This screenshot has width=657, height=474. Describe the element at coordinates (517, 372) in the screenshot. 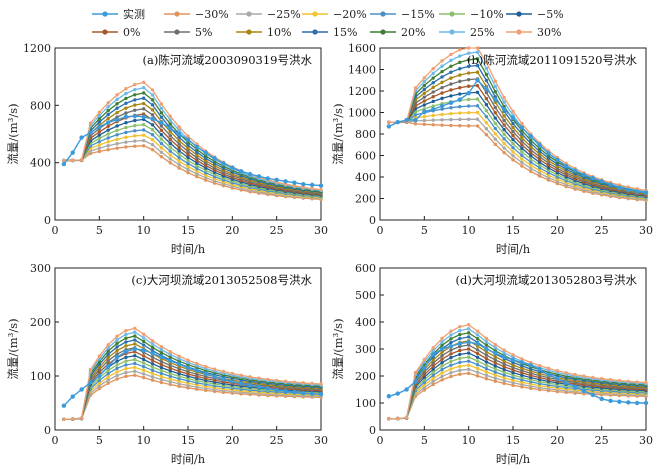

I see `series-scenario` at that location.